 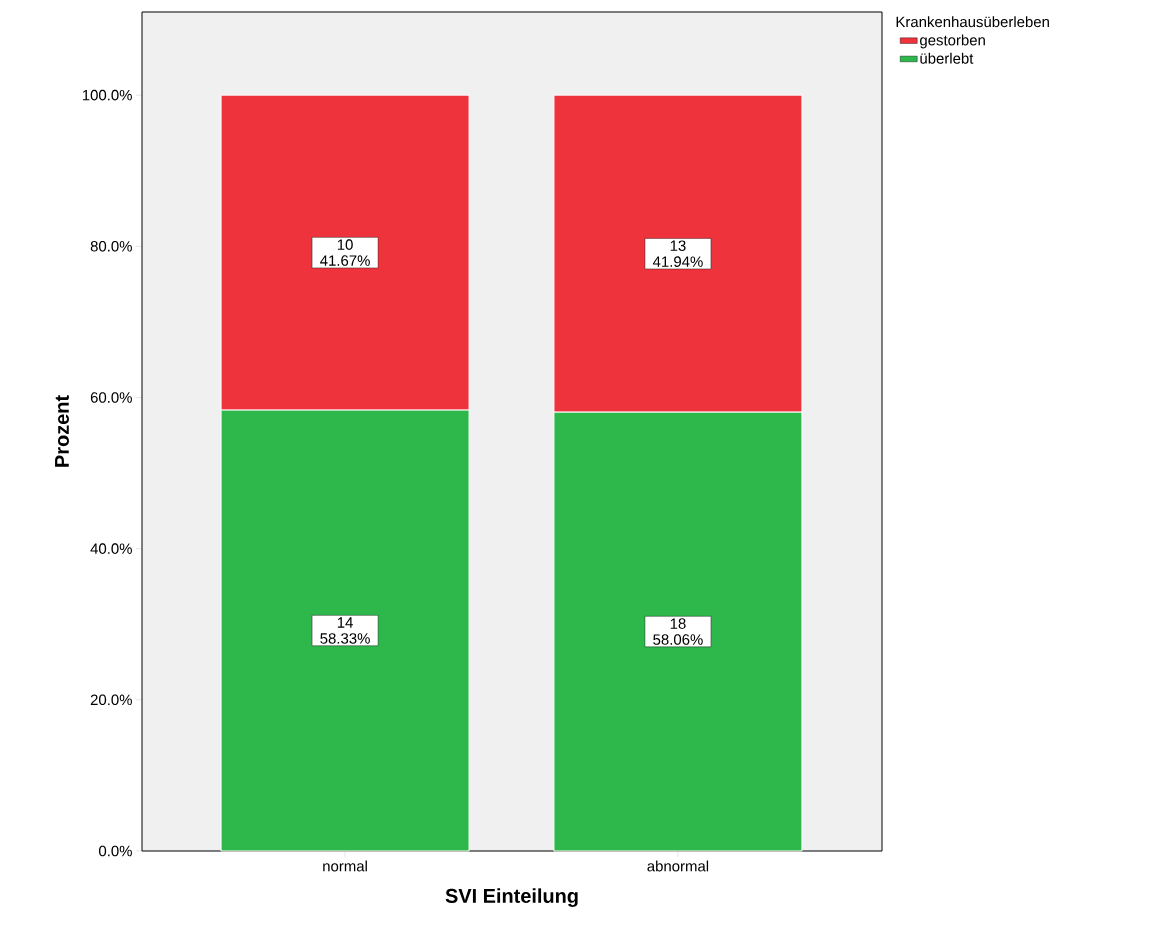 What do you see at coordinates (677, 253) in the screenshot?
I see `data-label: 13 41.94%` at bounding box center [677, 253].